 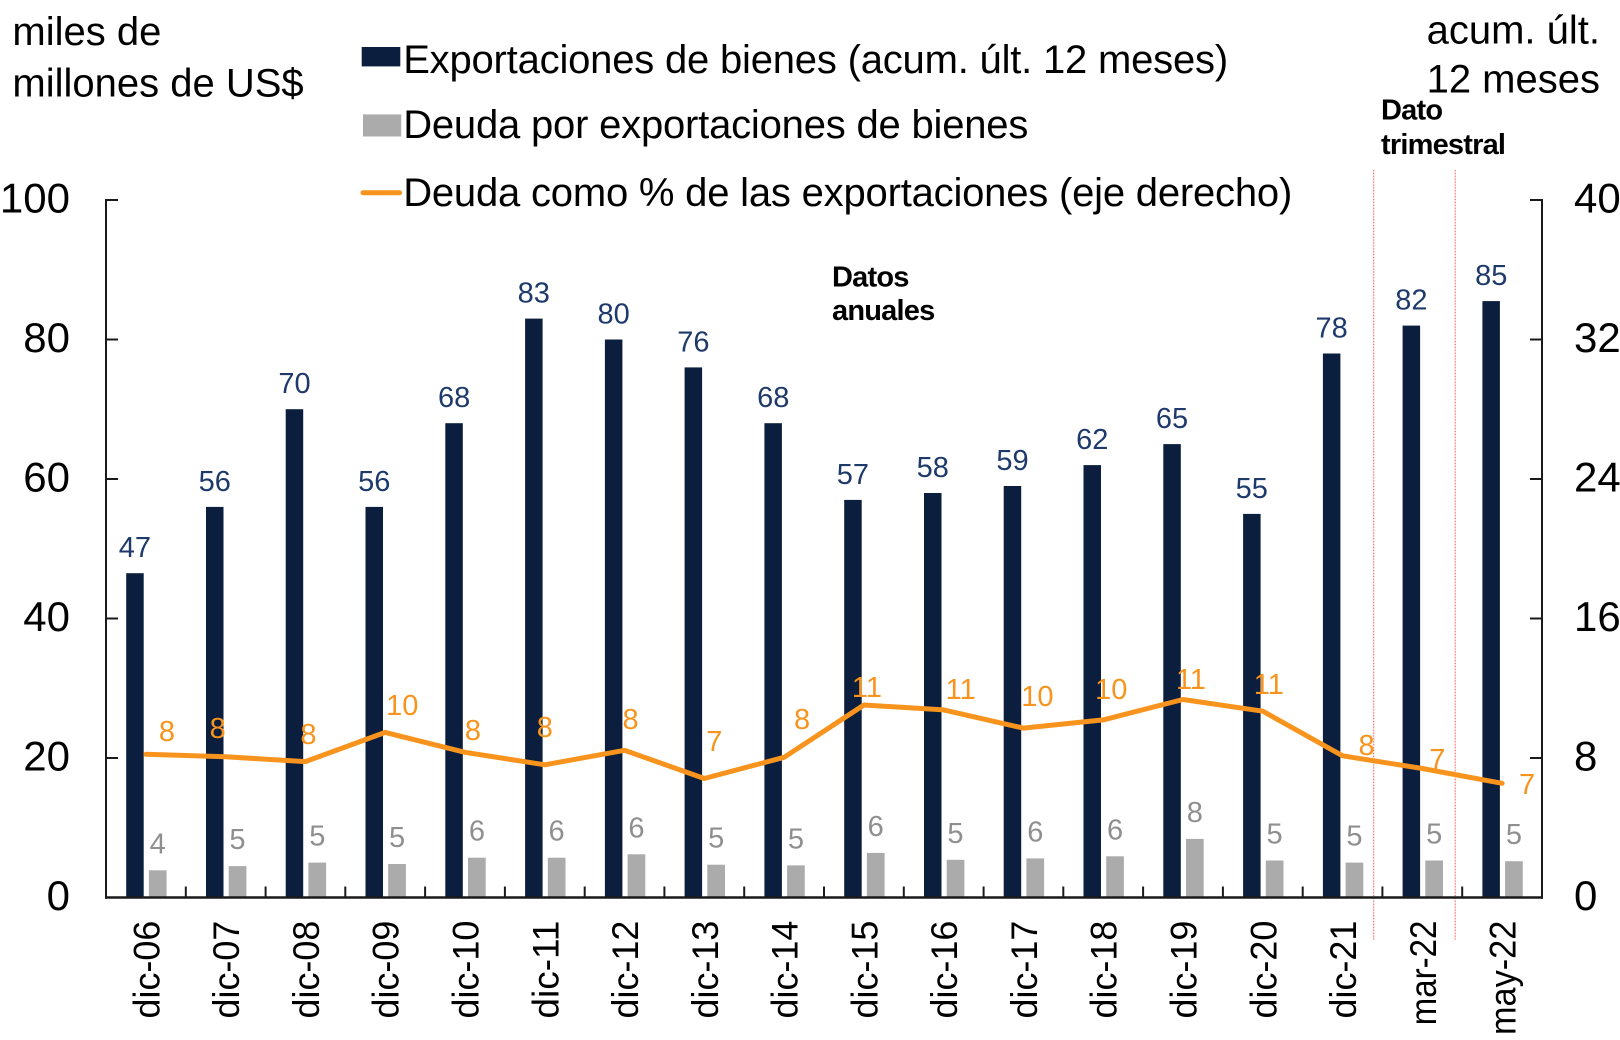 I want to click on svg-text:Deuda por exportaciones de bie: Deuda por exportaciones de bienes, so click(x=715, y=125).